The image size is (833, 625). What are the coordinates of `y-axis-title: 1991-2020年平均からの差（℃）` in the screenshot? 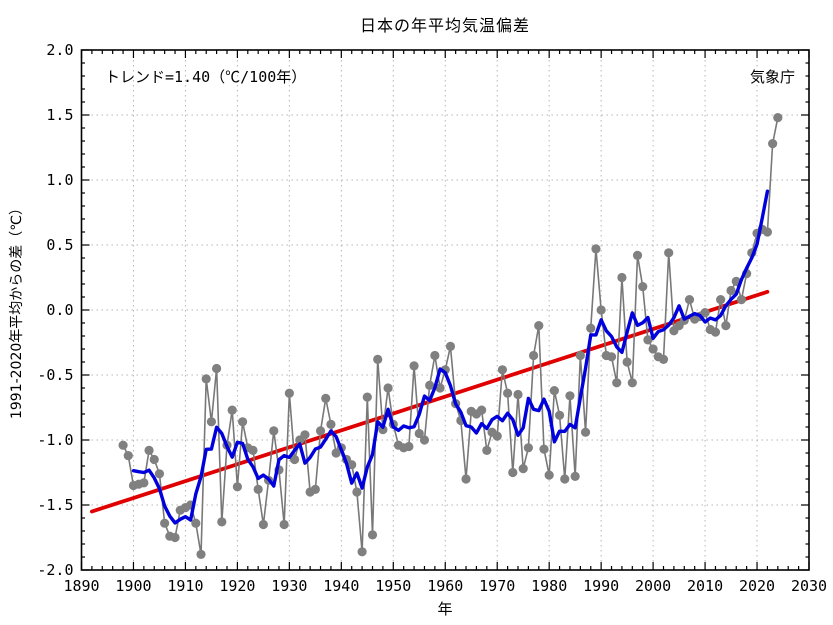 It's located at (17, 310).